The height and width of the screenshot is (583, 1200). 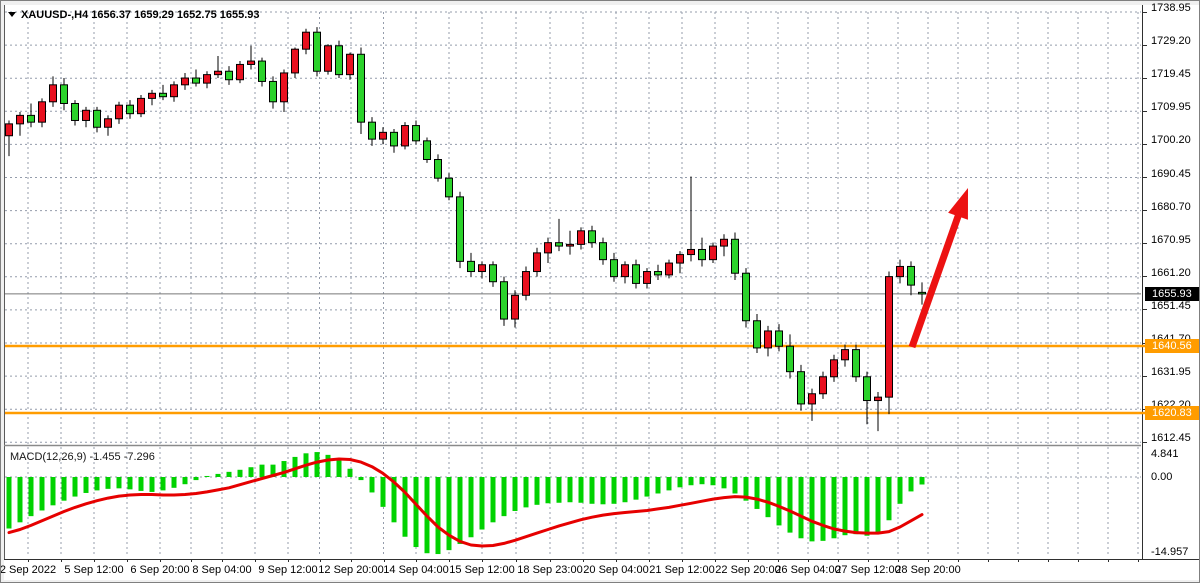 I want to click on macd-axis-min: -14.957, so click(x=1170, y=552).